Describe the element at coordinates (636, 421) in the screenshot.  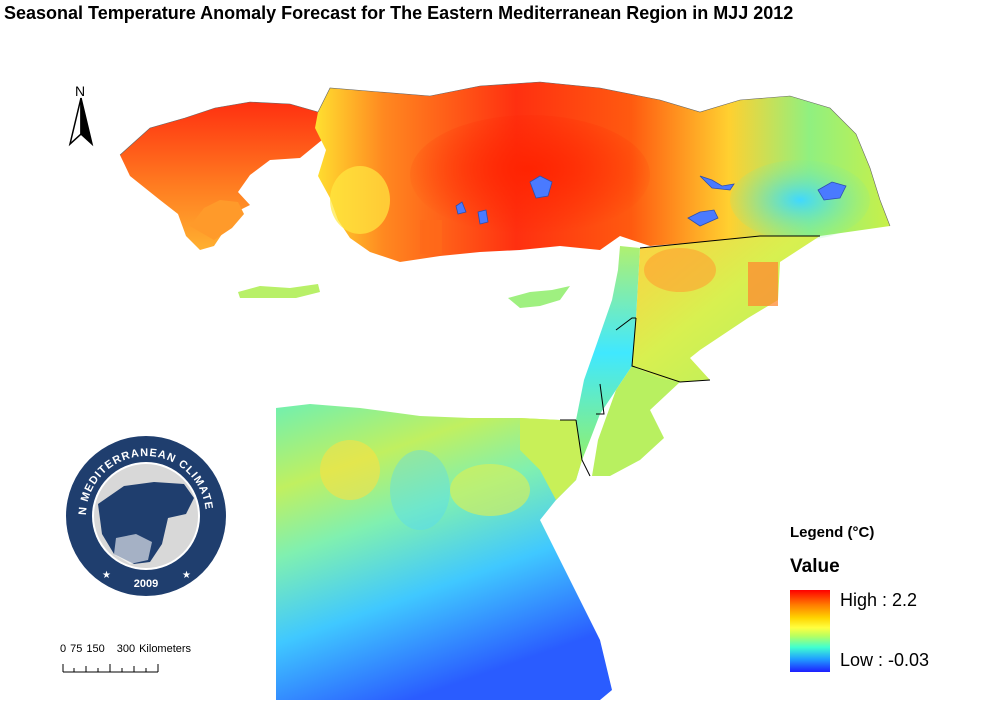
I see `jordan-region` at that location.